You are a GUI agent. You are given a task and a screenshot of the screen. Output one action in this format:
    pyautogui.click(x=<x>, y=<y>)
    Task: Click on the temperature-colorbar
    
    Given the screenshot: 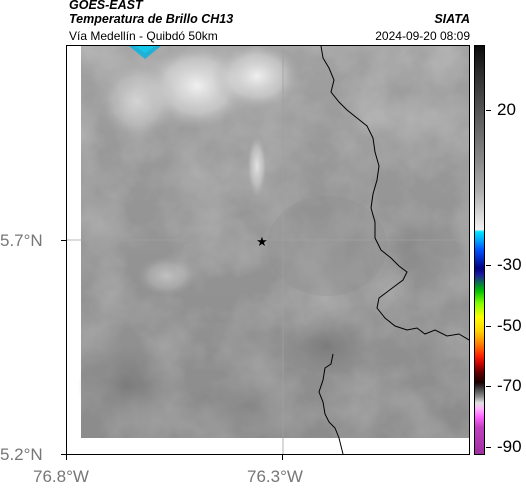 What is the action you would take?
    pyautogui.click(x=479, y=250)
    